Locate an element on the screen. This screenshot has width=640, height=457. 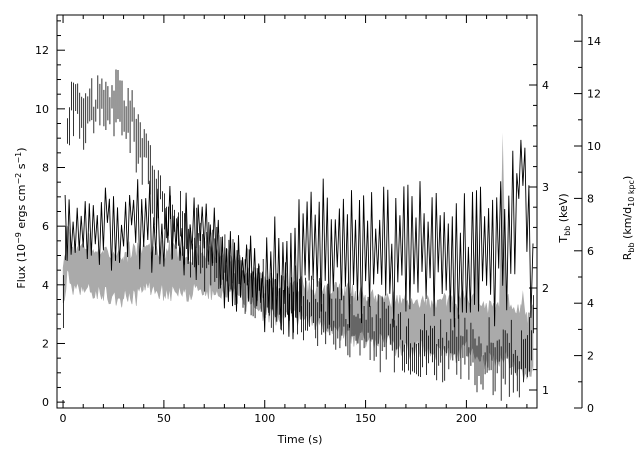
rbb-tick-label: 14 is located at coordinates (594, 41).